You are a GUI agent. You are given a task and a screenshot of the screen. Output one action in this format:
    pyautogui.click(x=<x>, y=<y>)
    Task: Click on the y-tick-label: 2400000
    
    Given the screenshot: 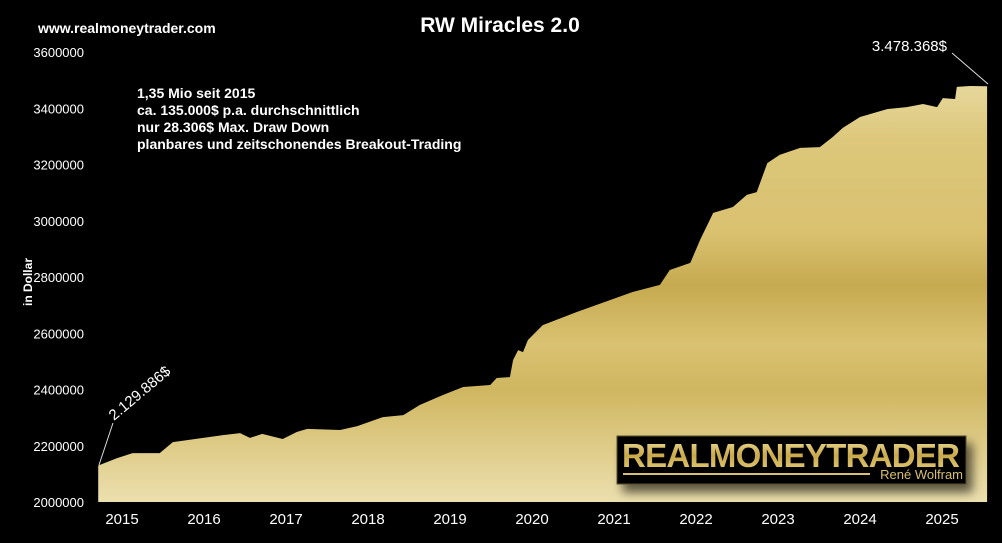 What is the action you would take?
    pyautogui.click(x=58, y=390)
    